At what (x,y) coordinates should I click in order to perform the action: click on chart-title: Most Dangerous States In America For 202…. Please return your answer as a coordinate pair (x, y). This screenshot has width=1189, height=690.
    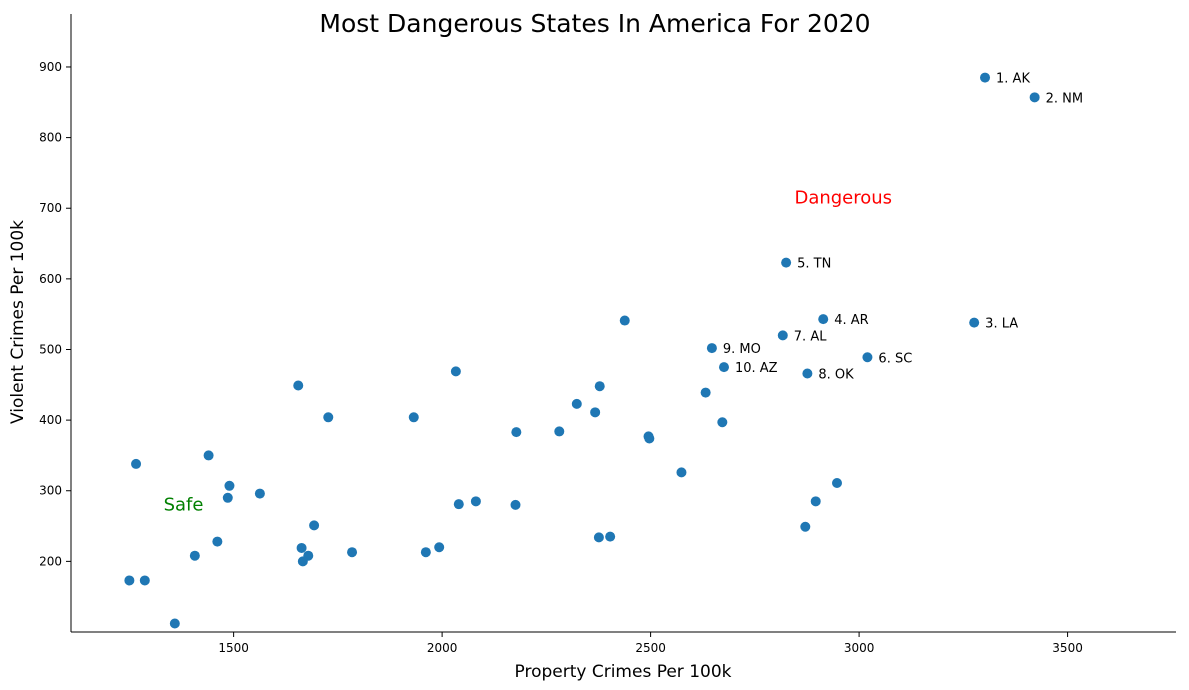
    Looking at the image, I should click on (594, 23).